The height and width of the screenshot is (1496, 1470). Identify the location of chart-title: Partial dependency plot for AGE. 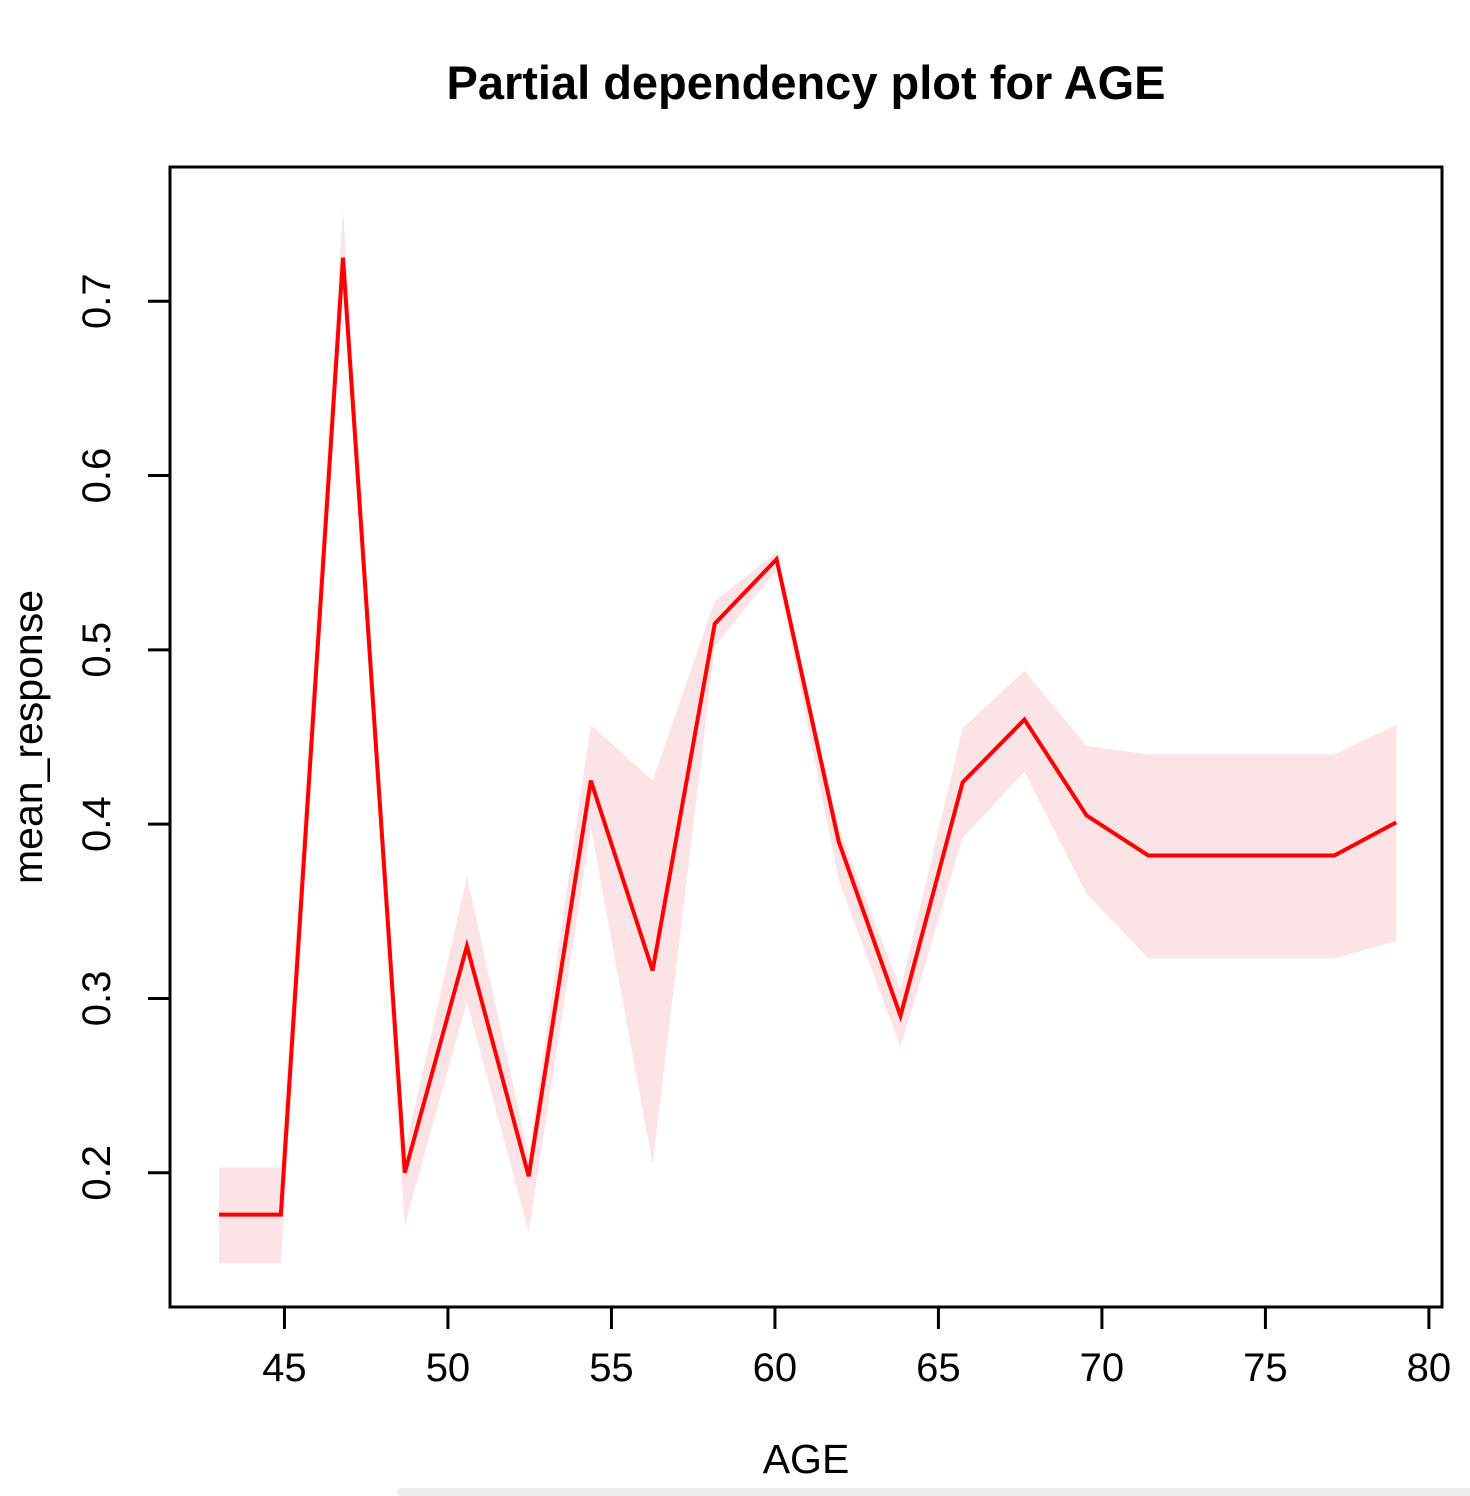
(805, 82).